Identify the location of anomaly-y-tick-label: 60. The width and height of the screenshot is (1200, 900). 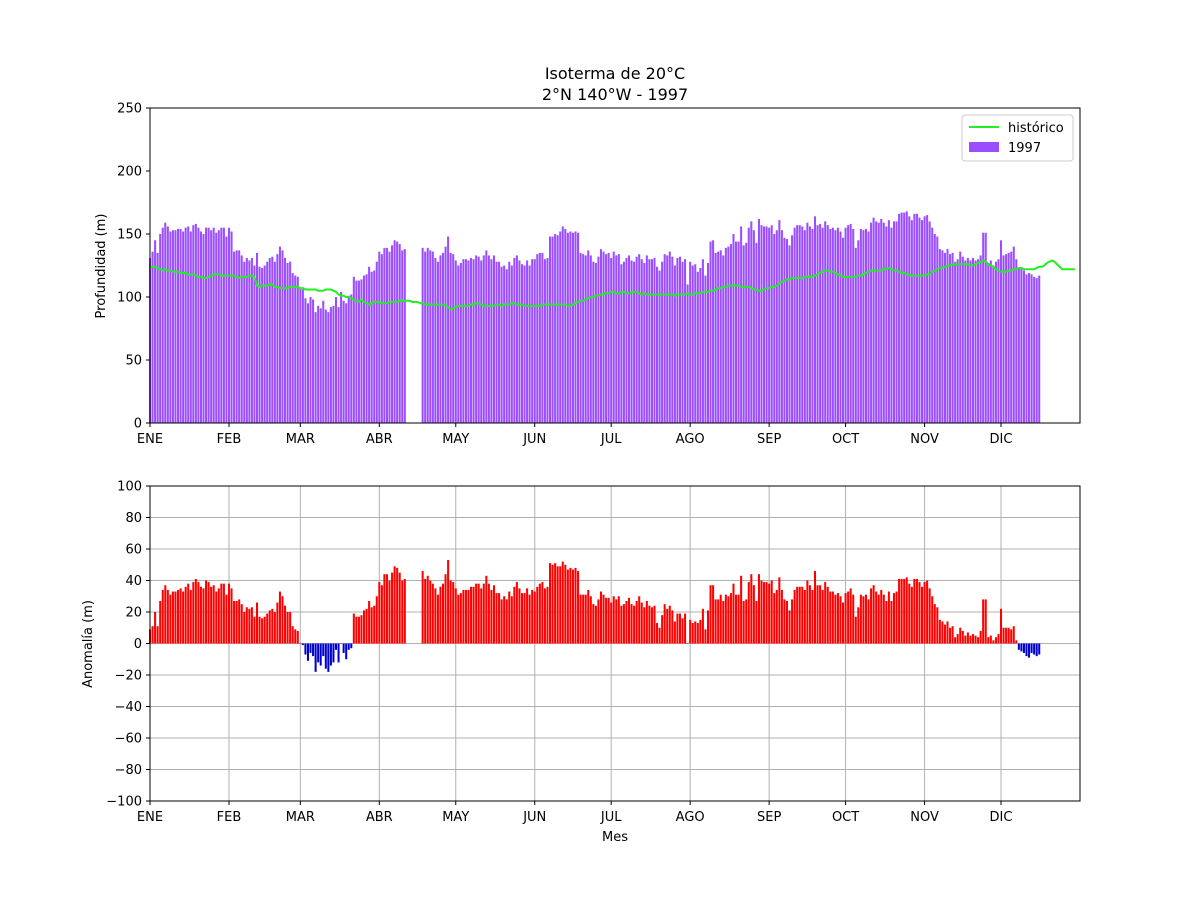
(133, 550).